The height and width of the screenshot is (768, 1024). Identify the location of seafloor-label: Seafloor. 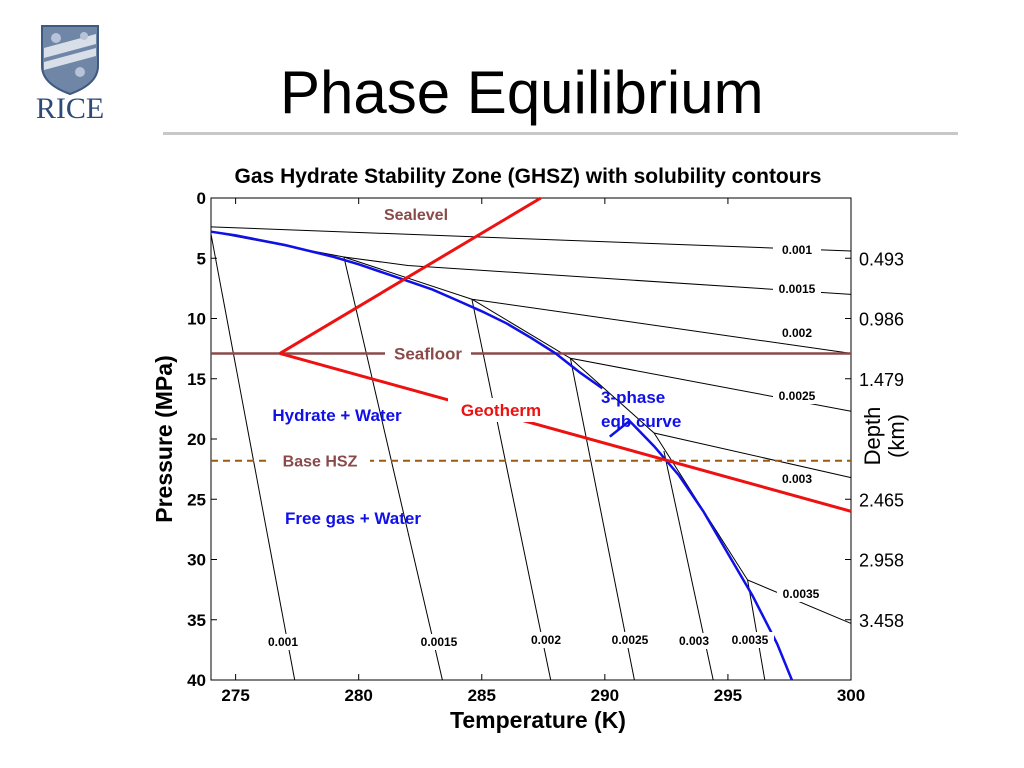
(428, 353).